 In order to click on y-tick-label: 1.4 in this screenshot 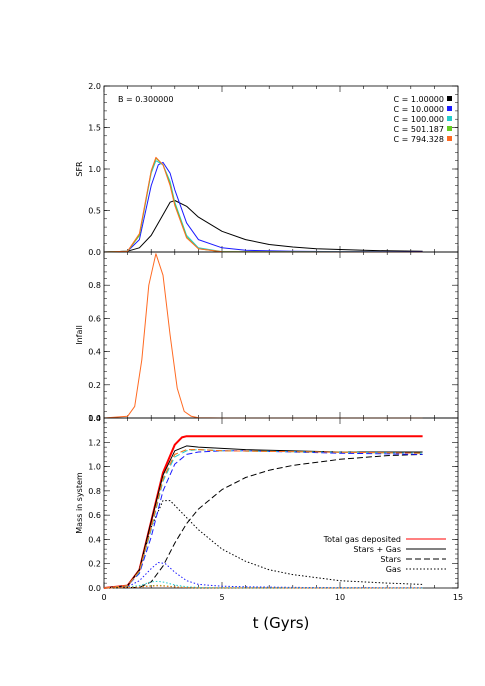, I will do `click(94, 418)`.